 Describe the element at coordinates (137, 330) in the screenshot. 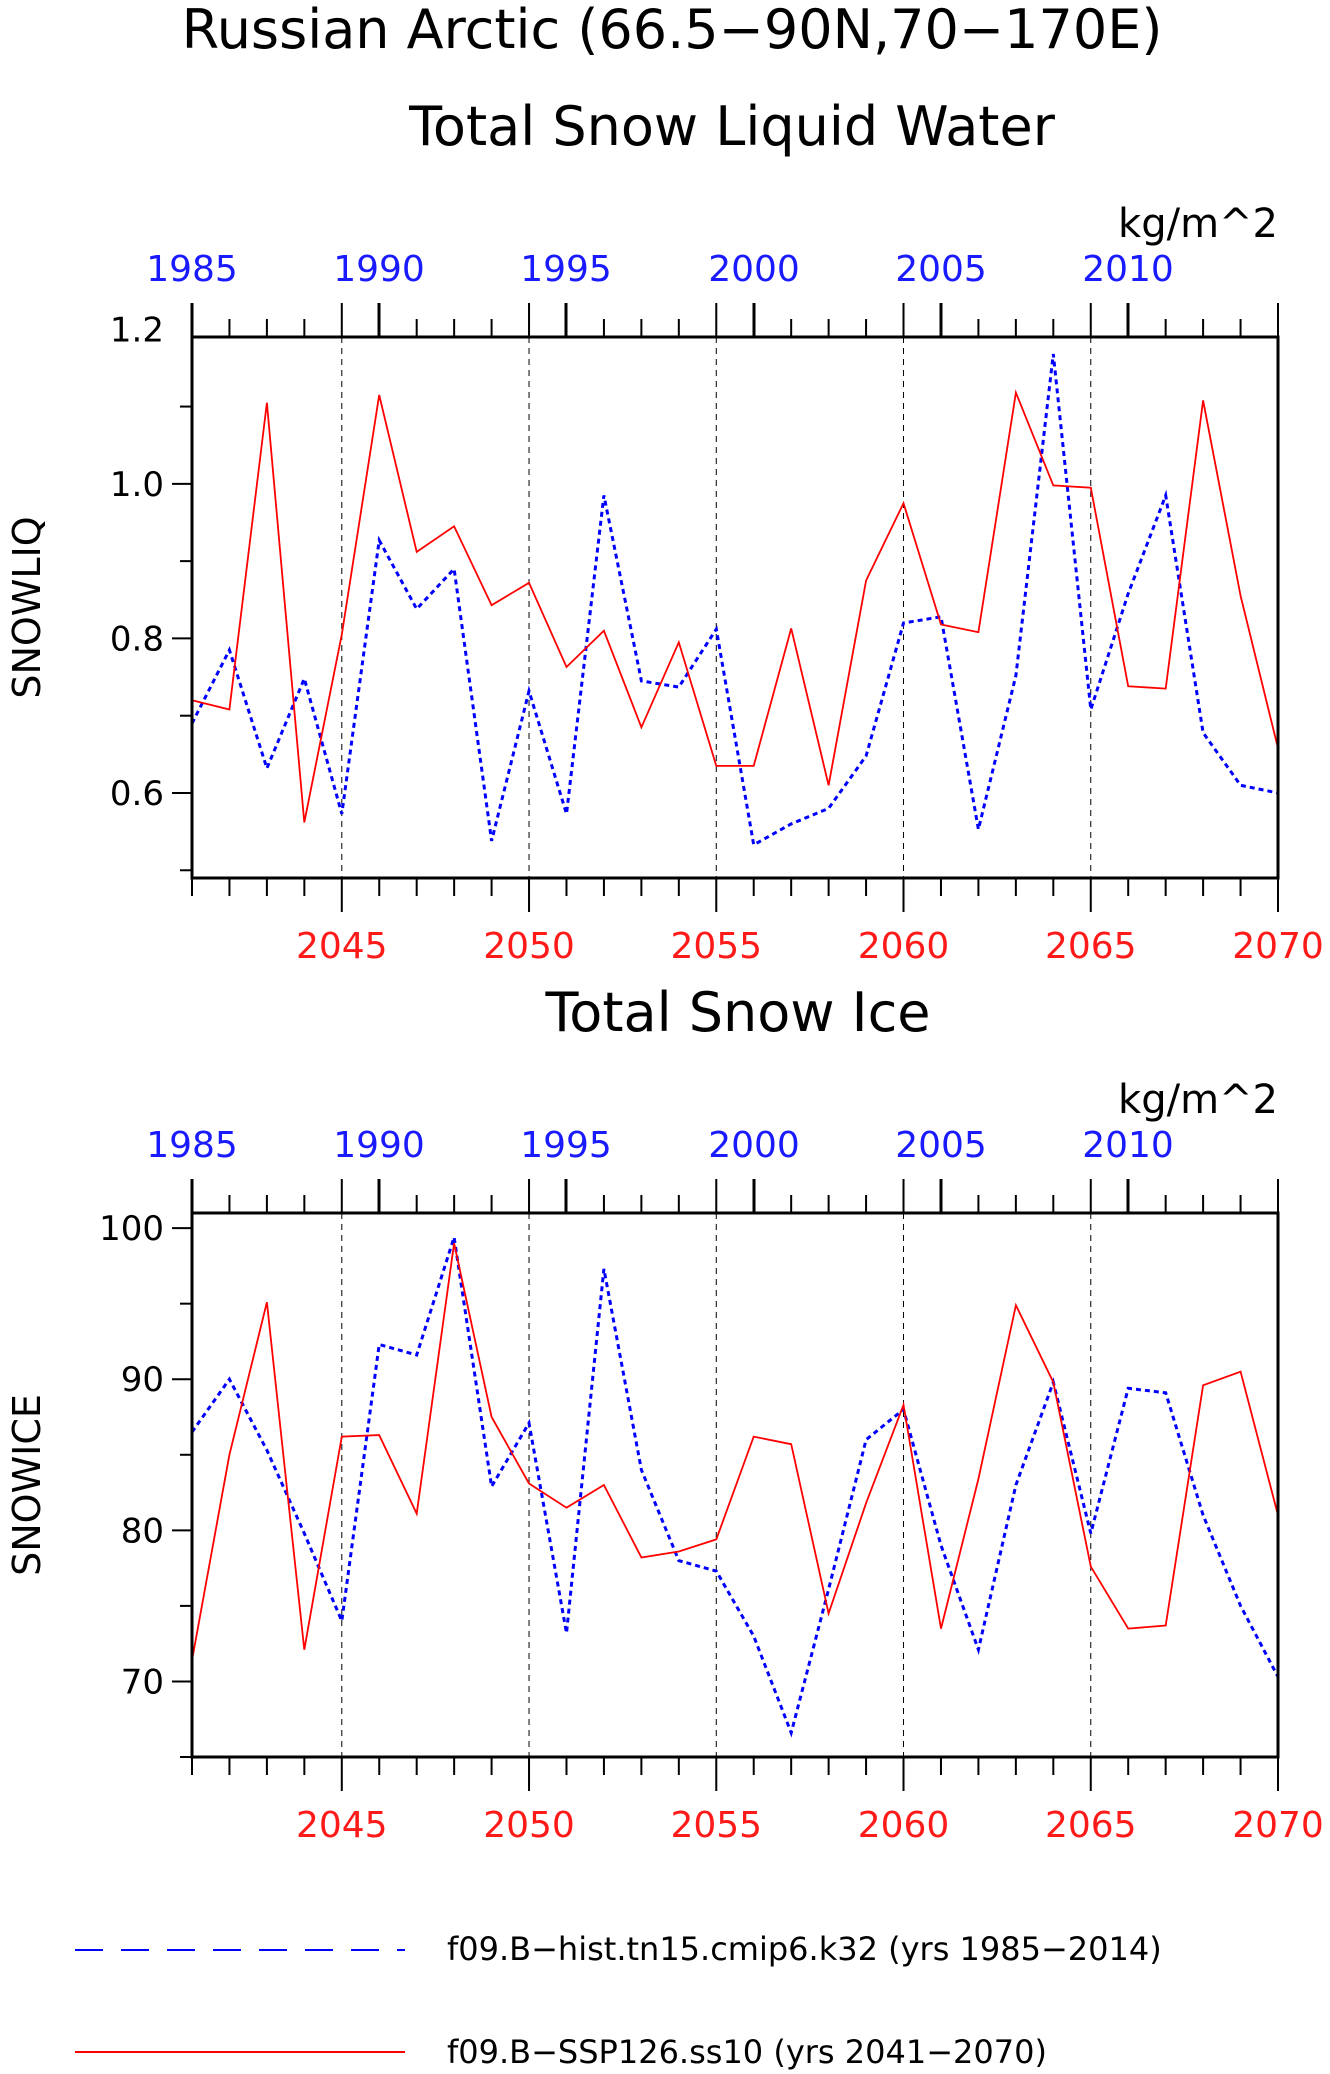

I see `y-tick-label: 1.2` at that location.